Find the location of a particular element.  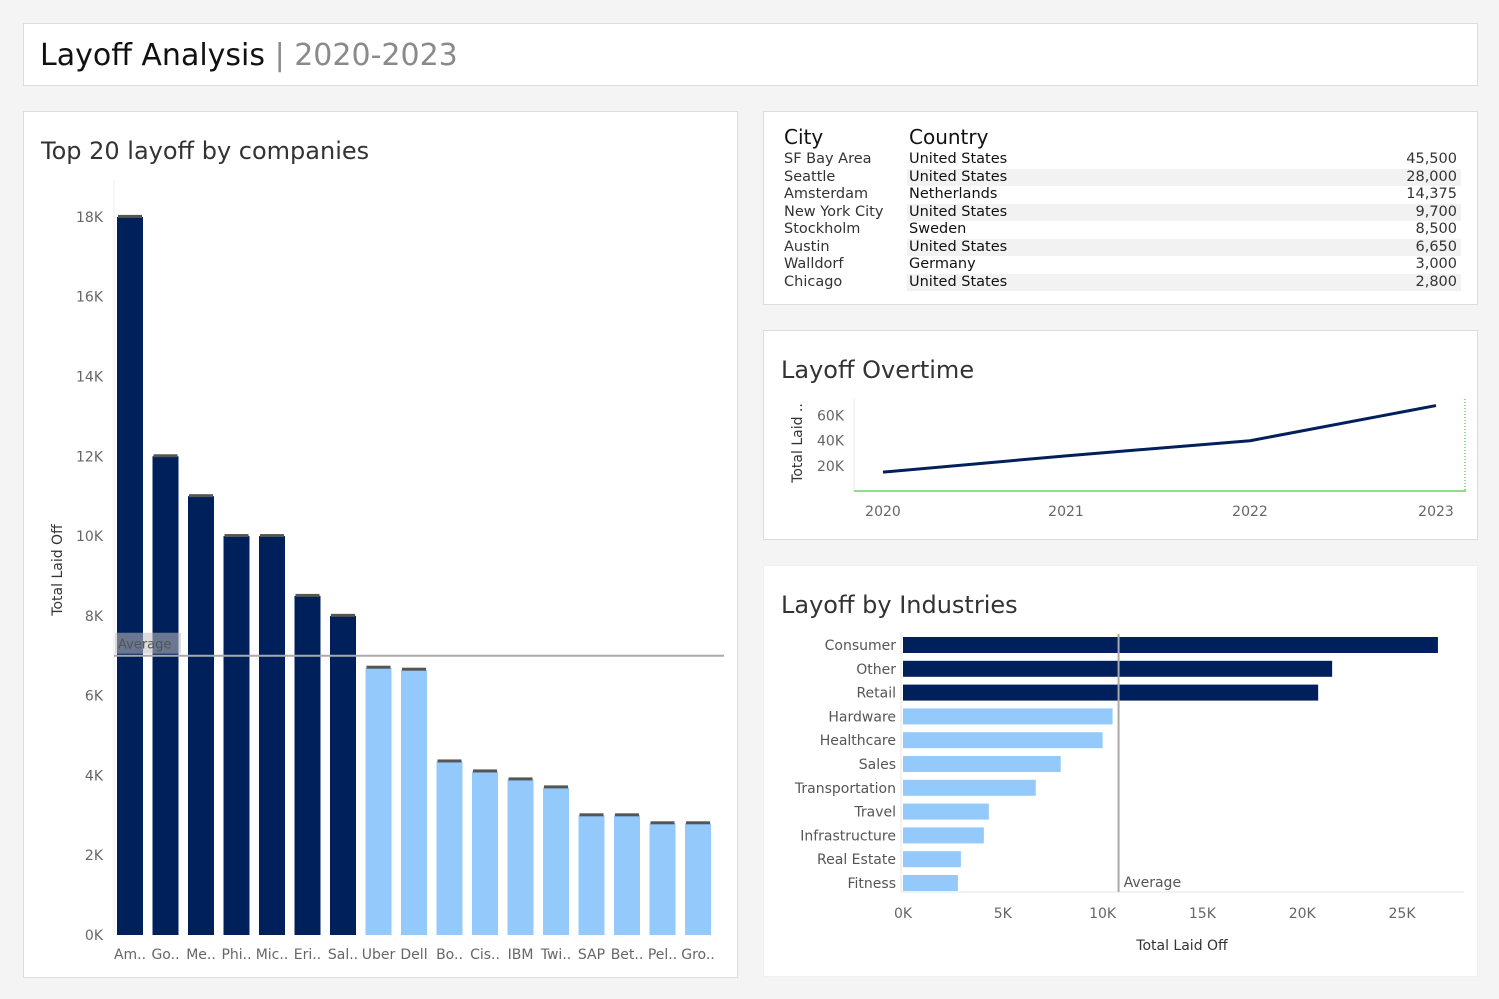

y-tick-label: 4K is located at coordinates (94, 776).